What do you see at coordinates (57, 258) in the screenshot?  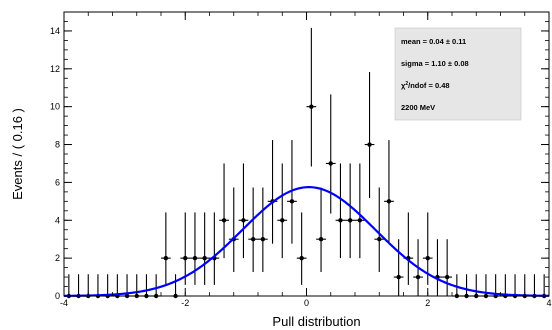 I see `y-tick-label: 2` at bounding box center [57, 258].